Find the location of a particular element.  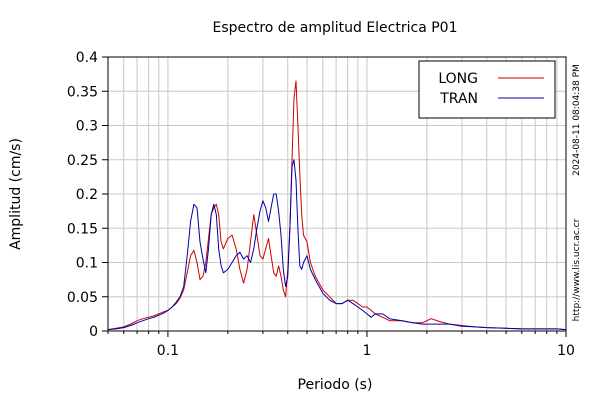

legend-box is located at coordinates (487, 89).